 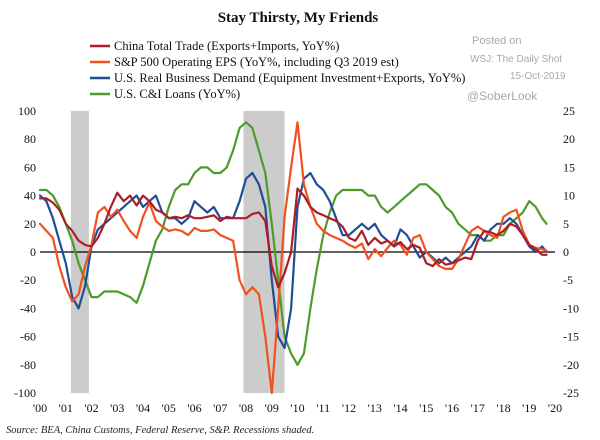 What do you see at coordinates (375, 408) in the screenshot?
I see `x-tick-label: '13` at bounding box center [375, 408].